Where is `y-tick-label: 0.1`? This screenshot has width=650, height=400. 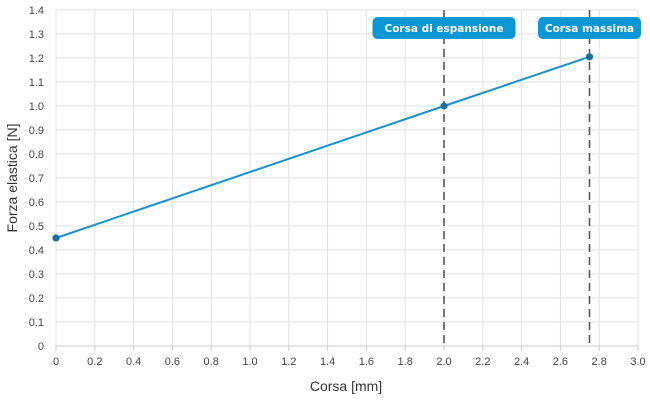 y-tick-label: 0.1 is located at coordinates (36, 323).